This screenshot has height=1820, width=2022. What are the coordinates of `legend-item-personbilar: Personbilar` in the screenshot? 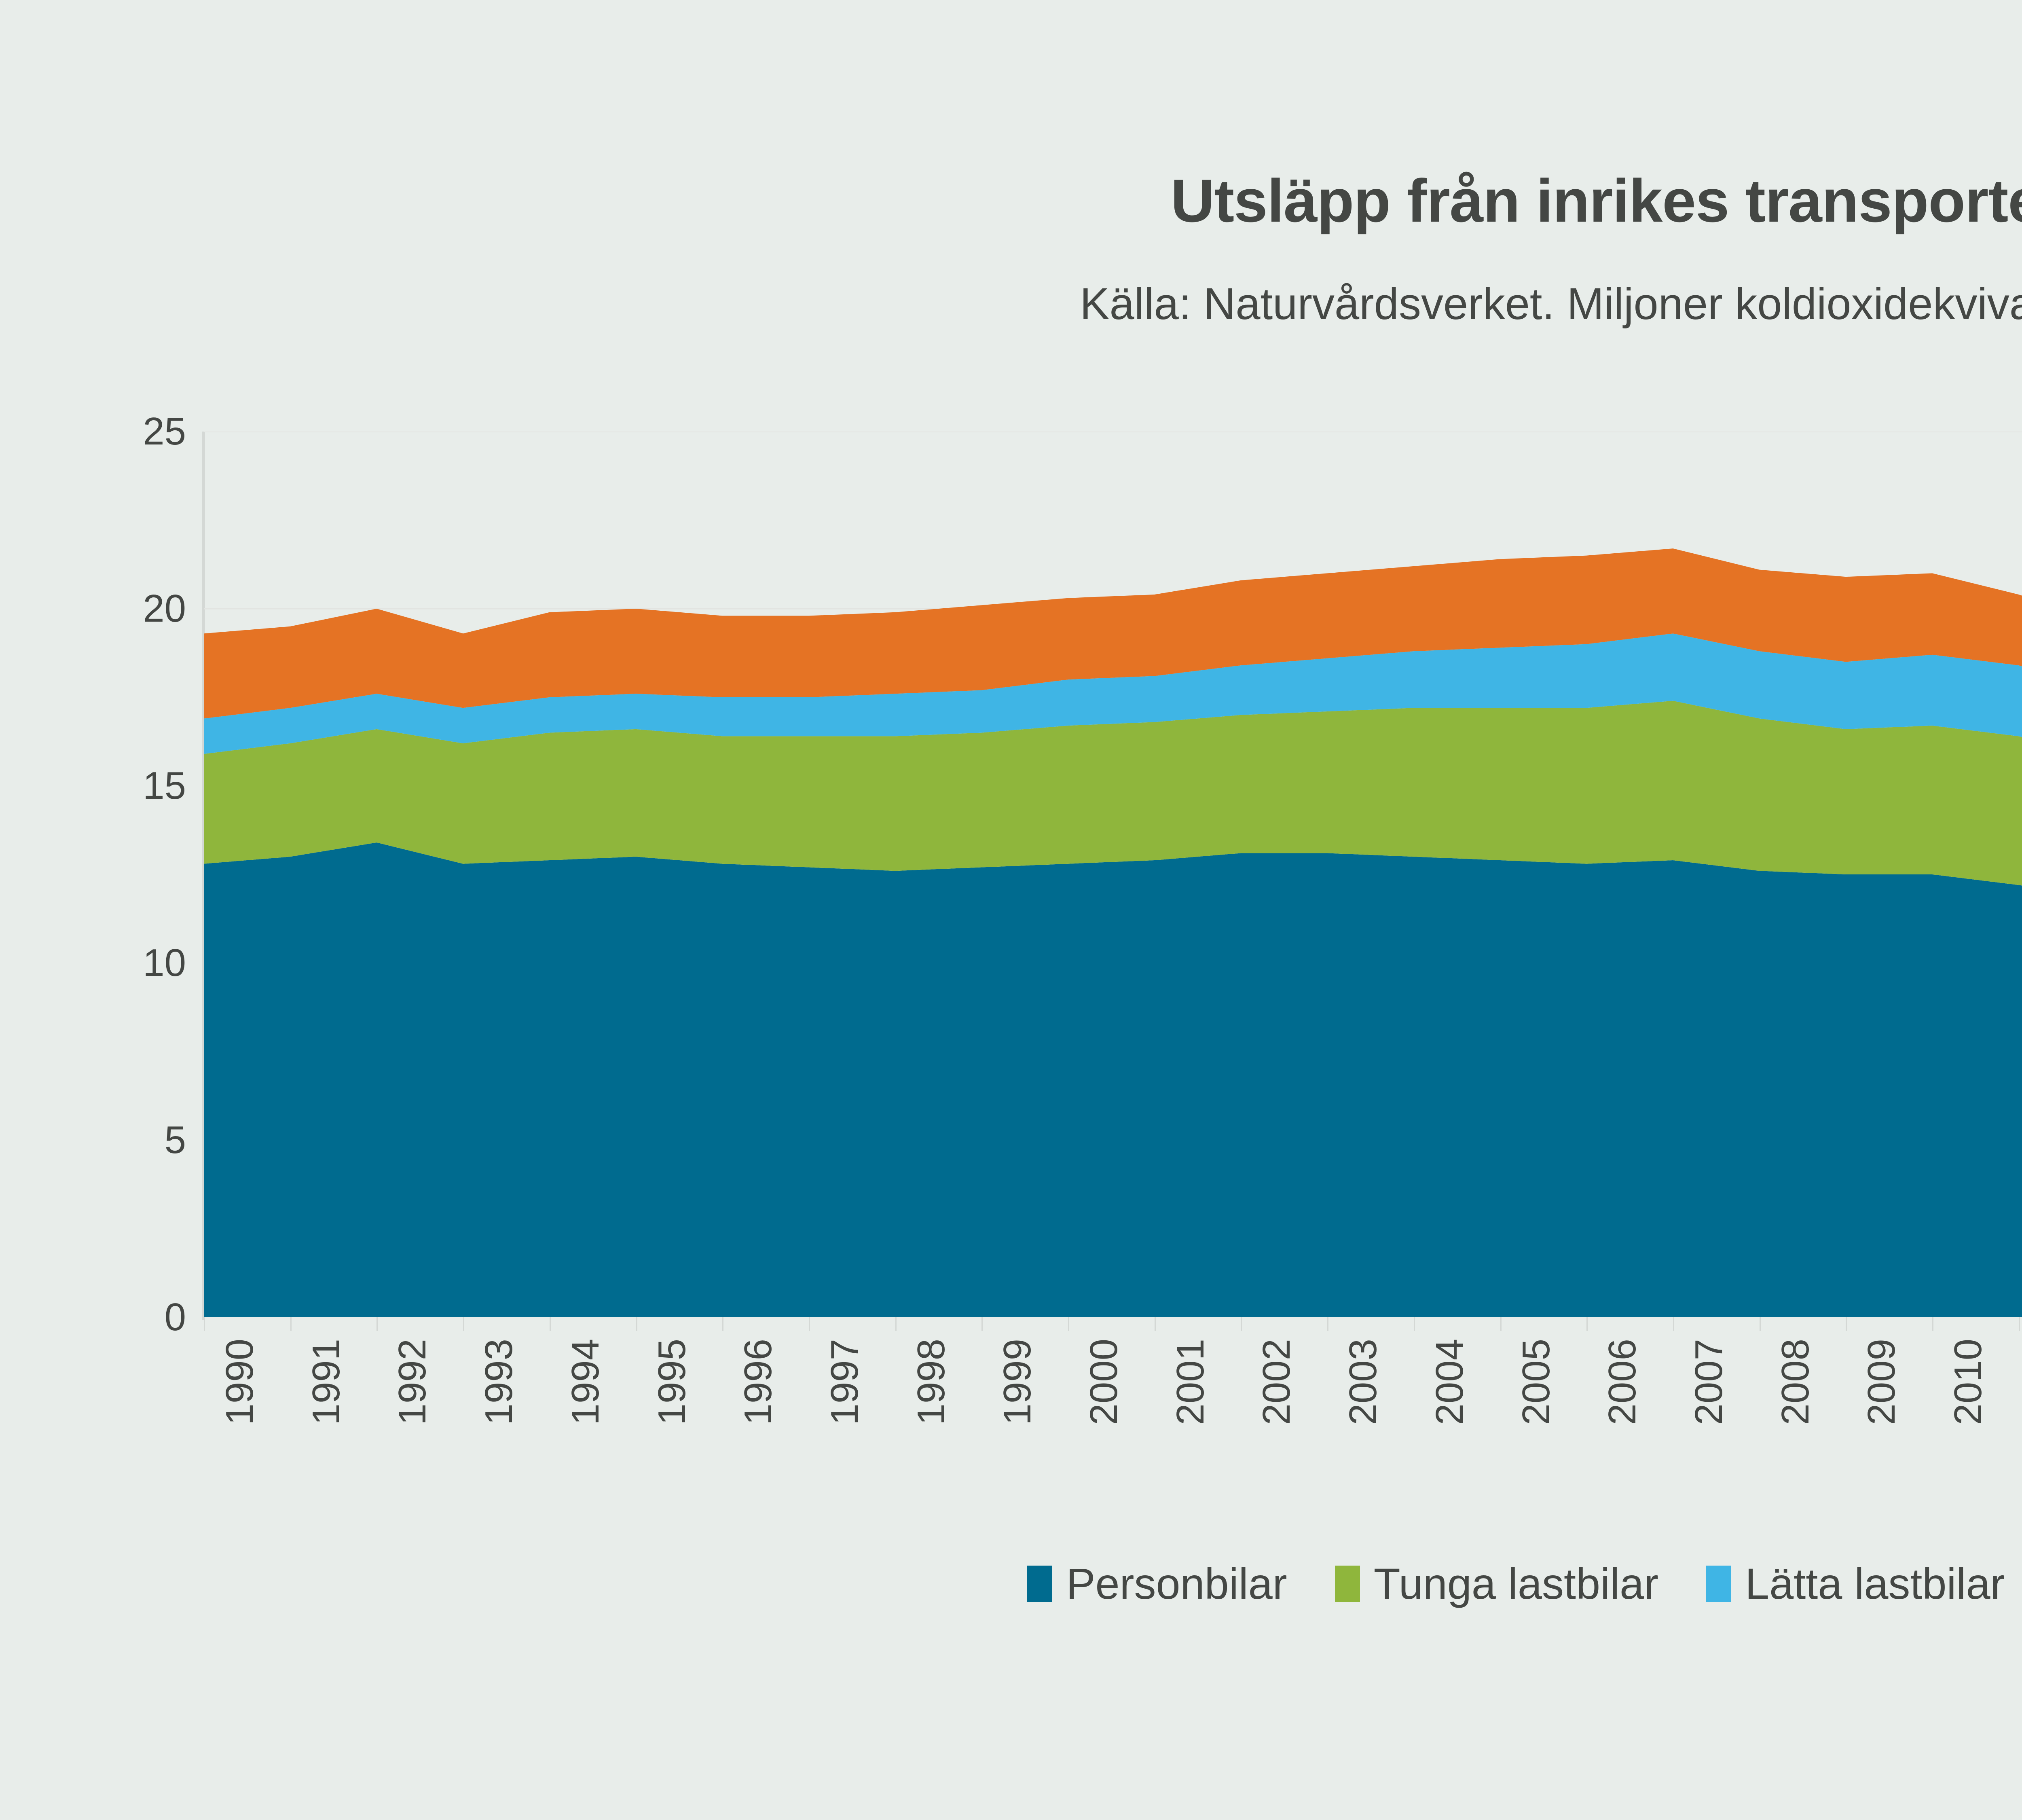 It's located at (1157, 1584).